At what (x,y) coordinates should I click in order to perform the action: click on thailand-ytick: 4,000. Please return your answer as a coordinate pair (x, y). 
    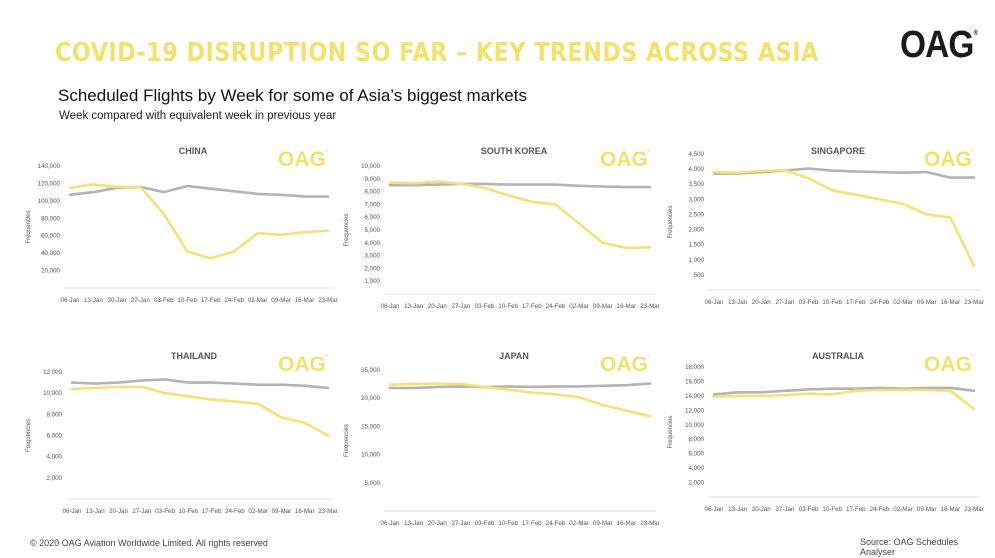
    Looking at the image, I should click on (55, 457).